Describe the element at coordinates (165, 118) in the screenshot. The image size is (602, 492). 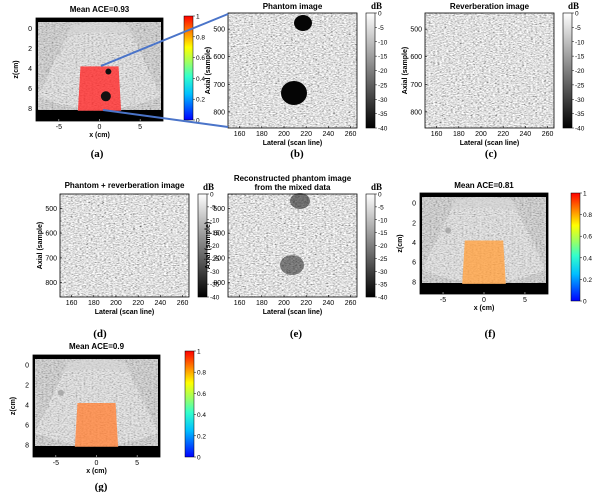
I see `zoom-line-bottom` at that location.